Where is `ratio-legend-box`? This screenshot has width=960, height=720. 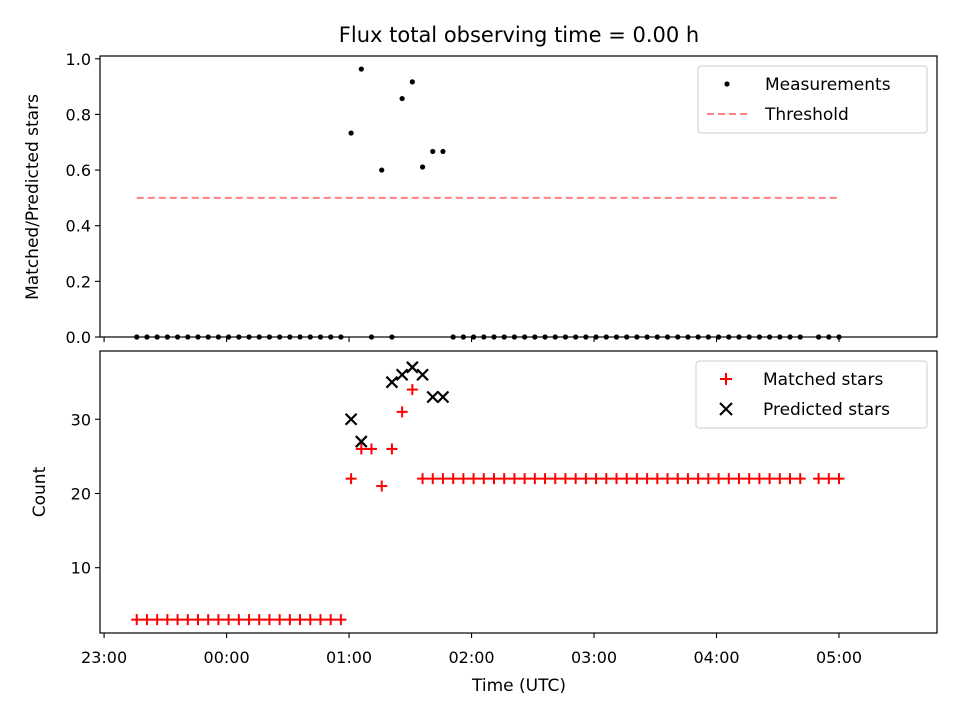
ratio-legend-box is located at coordinates (812, 99).